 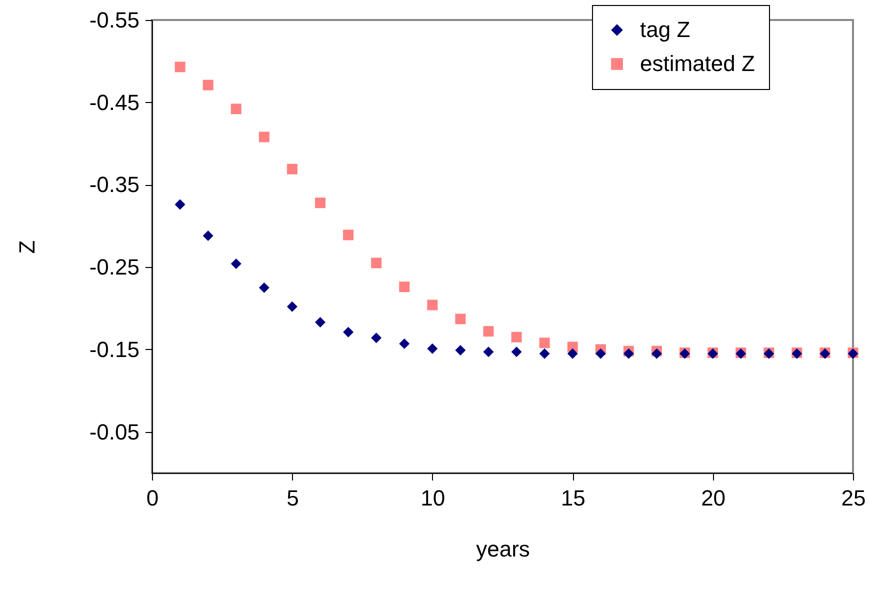 What do you see at coordinates (697, 63) in the screenshot?
I see `legend-label: estimated Z` at bounding box center [697, 63].